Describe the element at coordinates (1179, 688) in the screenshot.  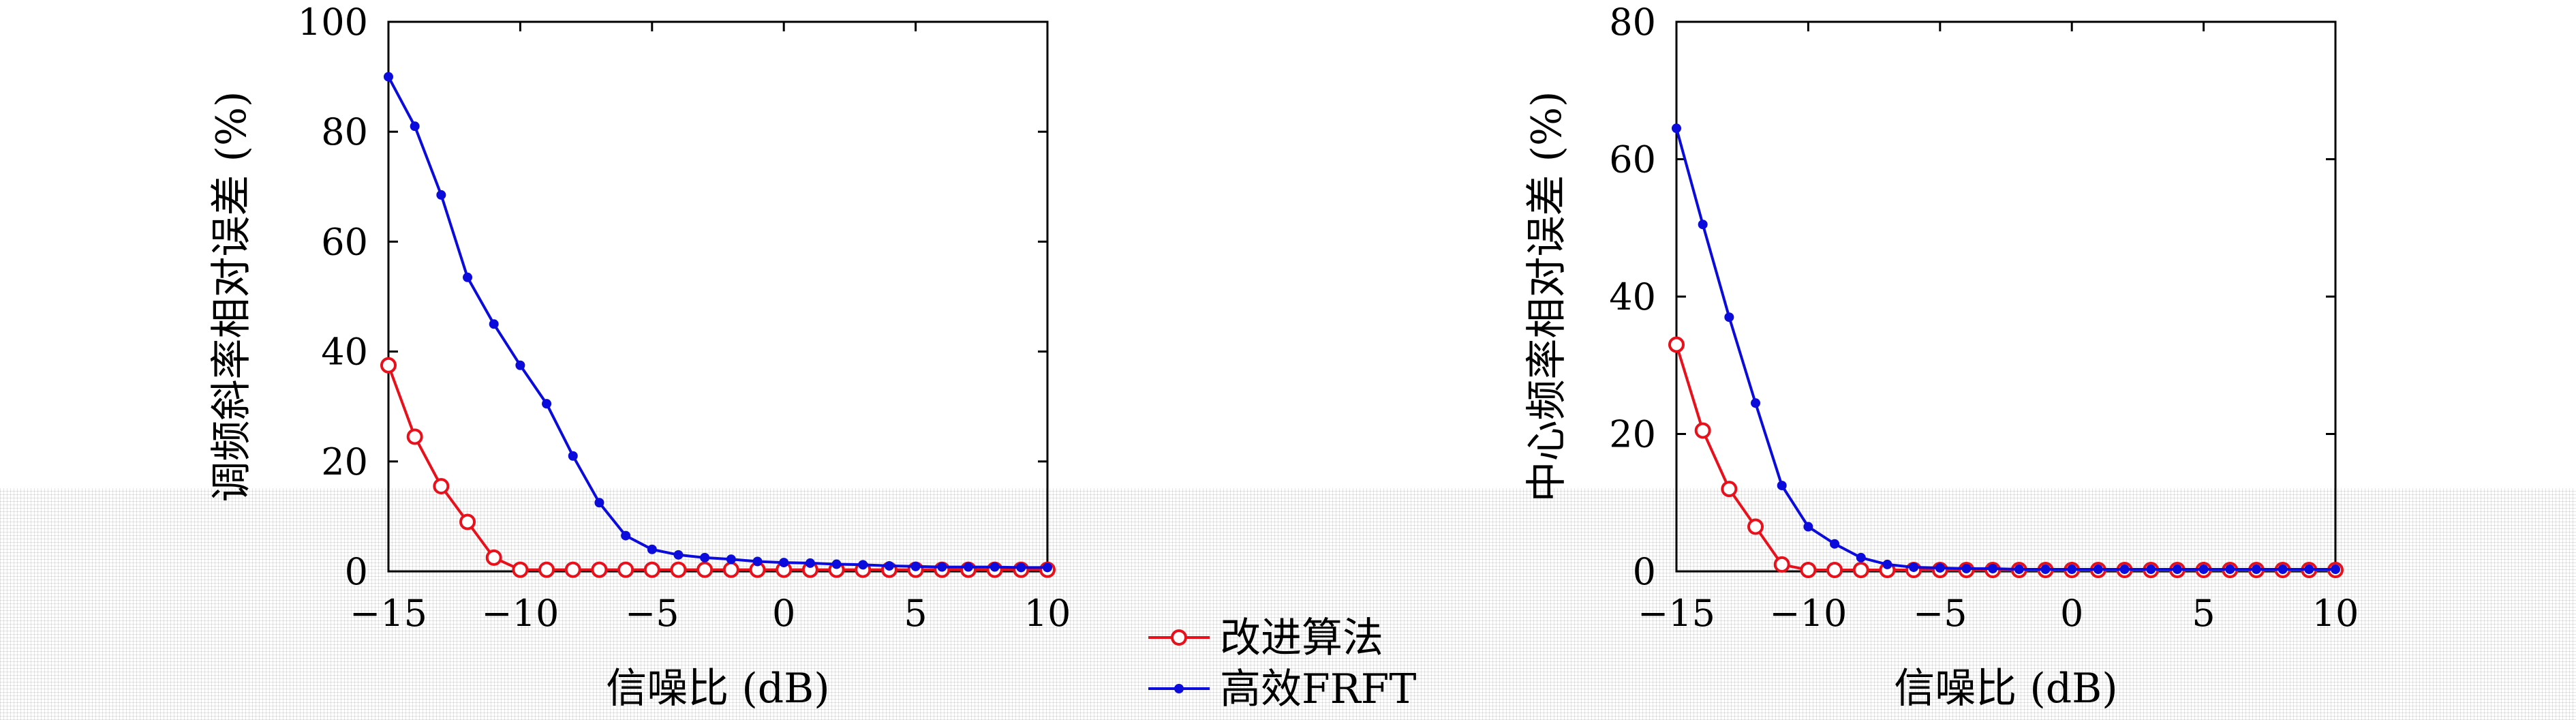
I see `legend-marker-dot` at that location.